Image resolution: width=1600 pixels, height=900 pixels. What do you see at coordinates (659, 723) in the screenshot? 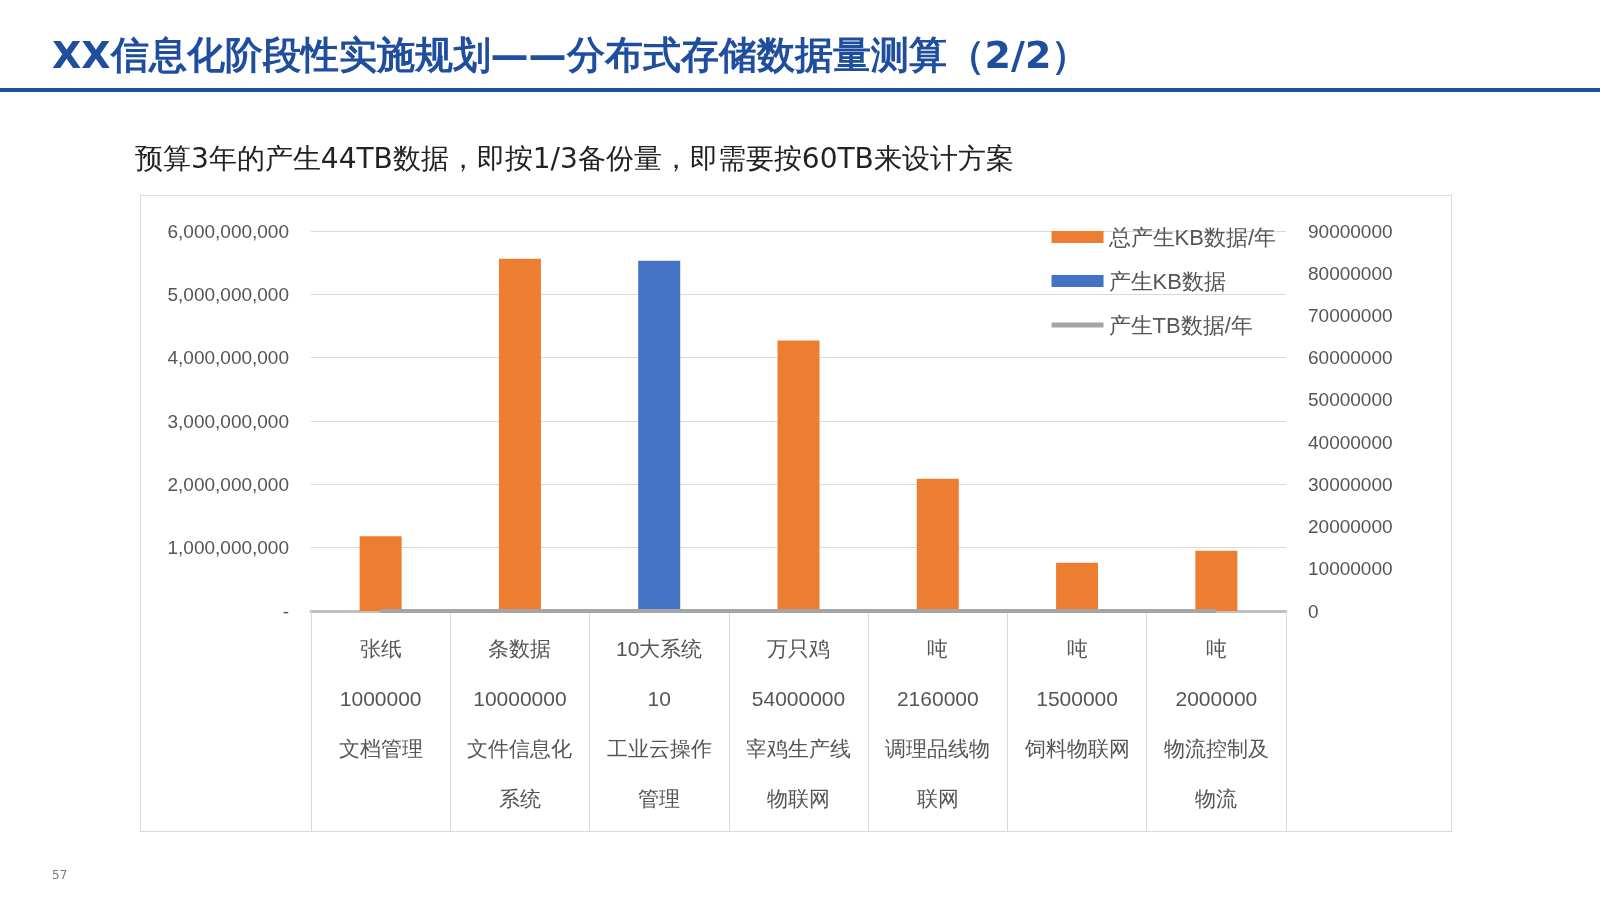
I see `category-label: 10大系统 10 工业云操作管理` at bounding box center [659, 723].